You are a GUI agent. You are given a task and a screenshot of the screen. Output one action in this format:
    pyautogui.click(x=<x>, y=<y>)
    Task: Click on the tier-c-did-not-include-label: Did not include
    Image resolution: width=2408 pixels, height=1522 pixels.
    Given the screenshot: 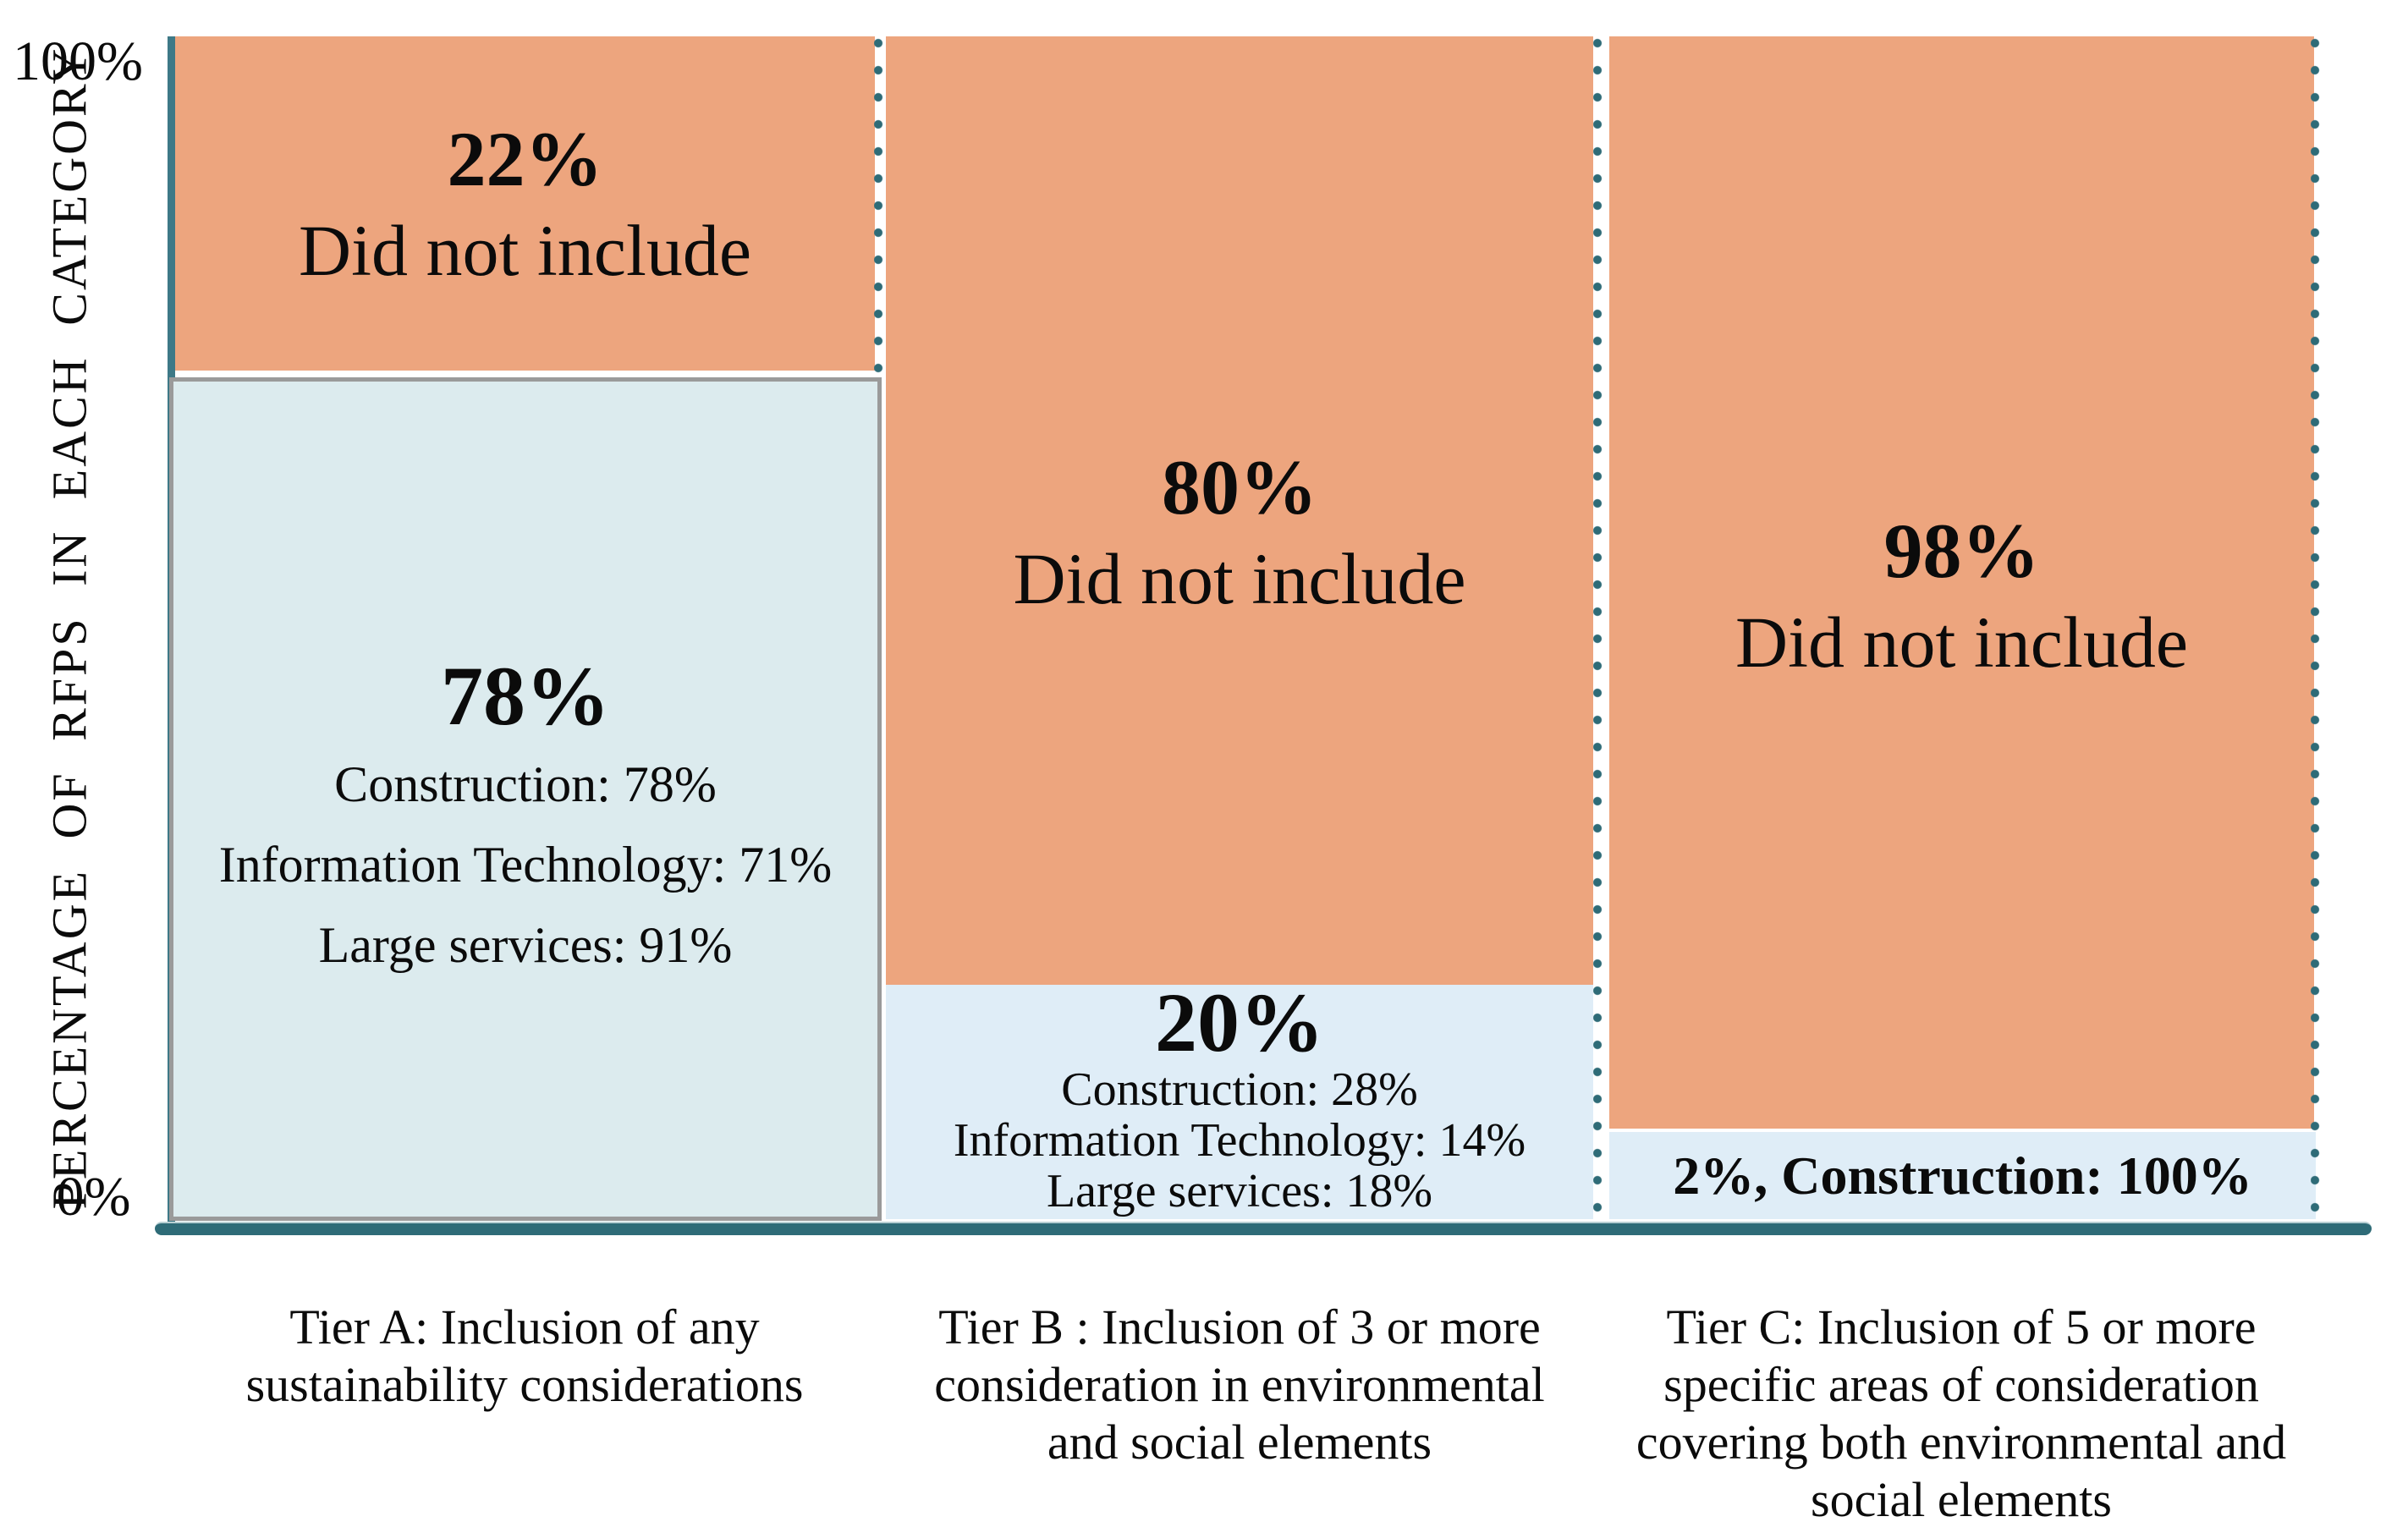 What is the action you would take?
    pyautogui.click(x=1962, y=642)
    